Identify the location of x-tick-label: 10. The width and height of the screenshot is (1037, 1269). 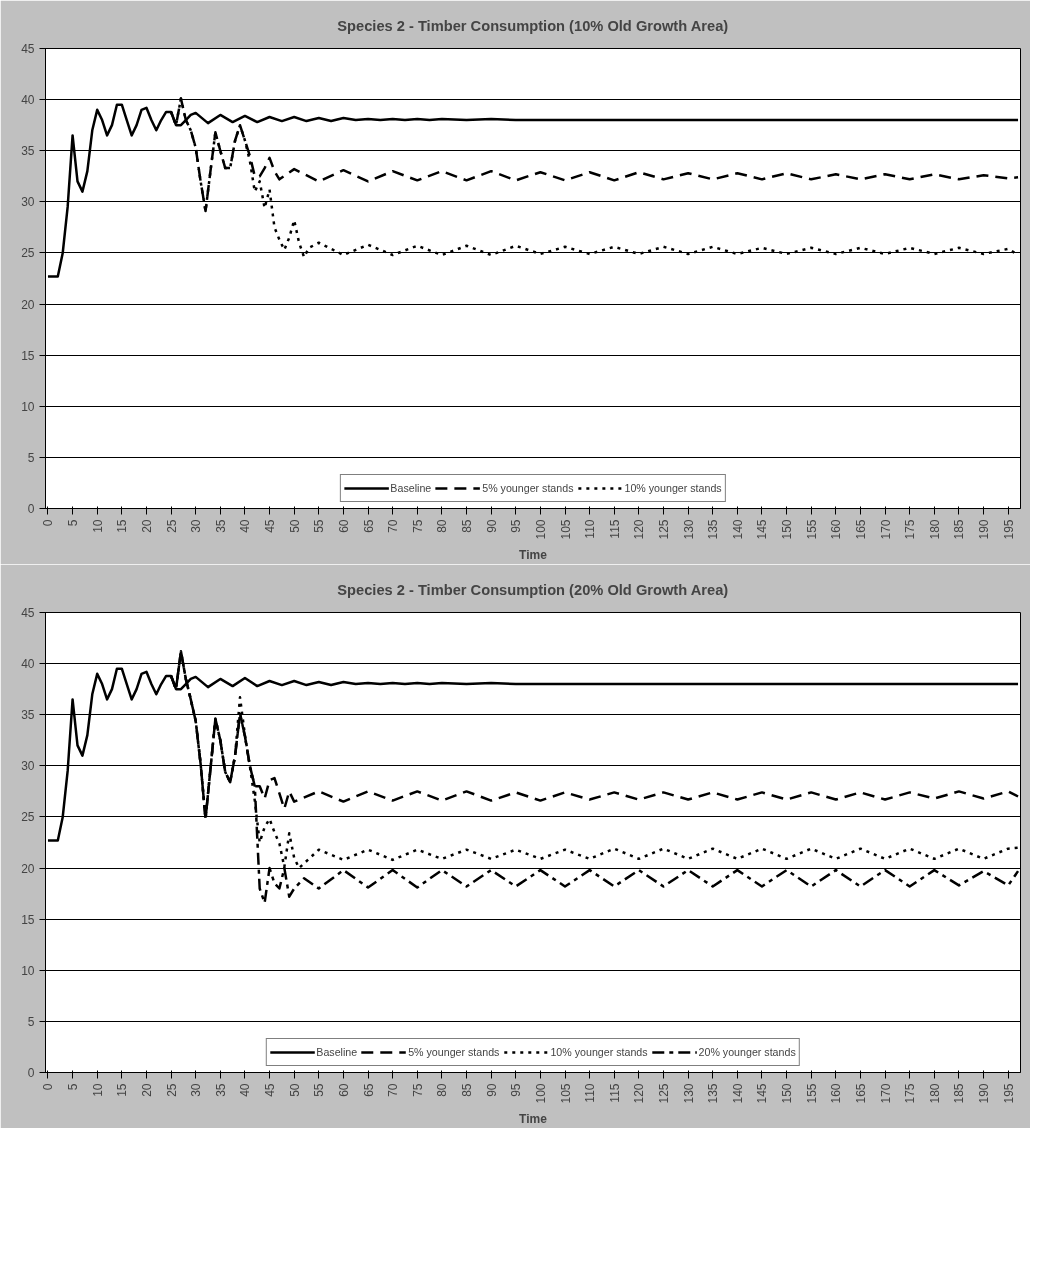
(97, 526).